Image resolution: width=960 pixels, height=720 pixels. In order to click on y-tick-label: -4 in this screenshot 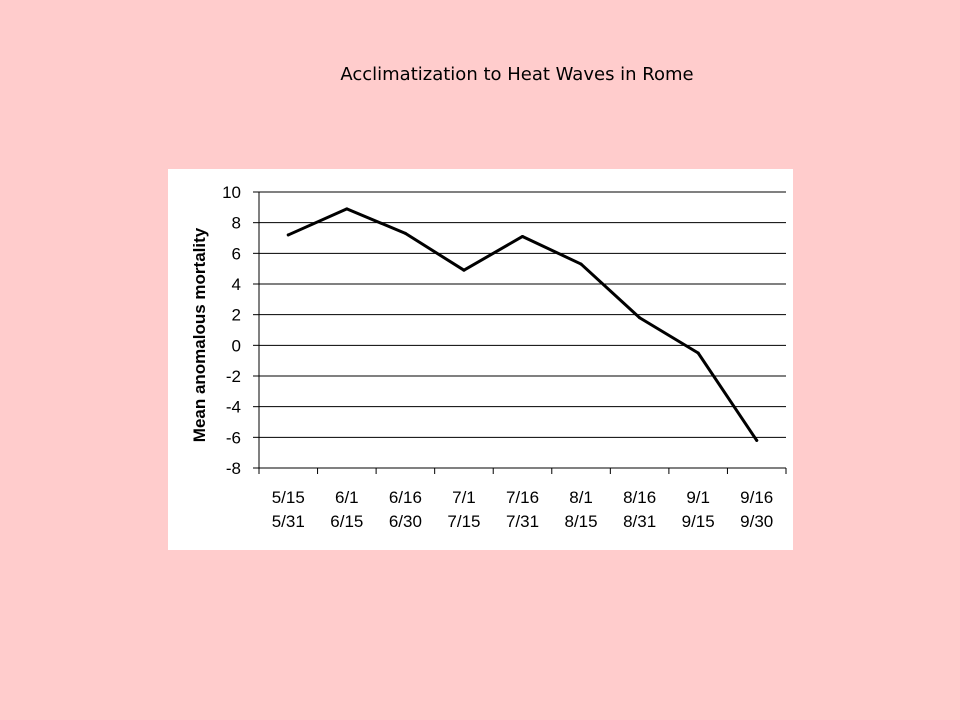, I will do `click(233, 407)`.